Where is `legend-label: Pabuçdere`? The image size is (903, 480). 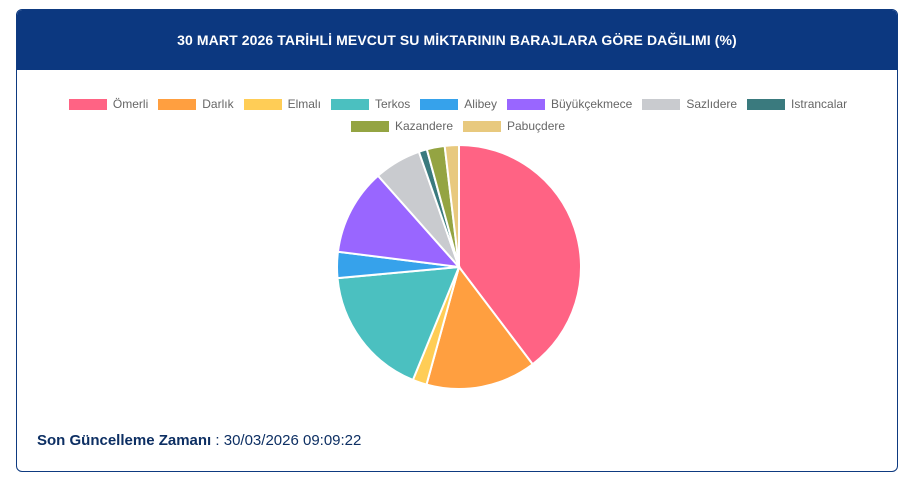
legend-label: Pabuçdere is located at coordinates (536, 126).